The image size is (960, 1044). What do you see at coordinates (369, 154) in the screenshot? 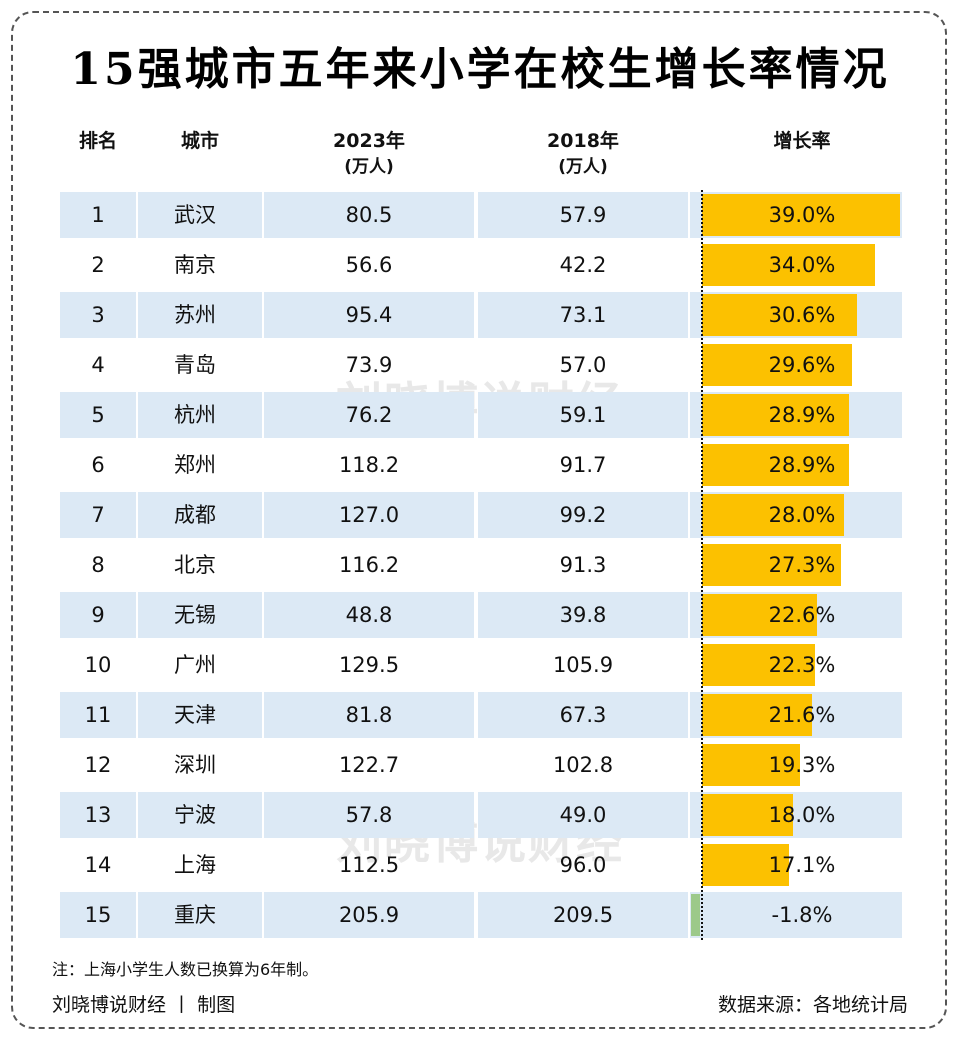
I see `header-2023: 2023年 (万人)` at bounding box center [369, 154].